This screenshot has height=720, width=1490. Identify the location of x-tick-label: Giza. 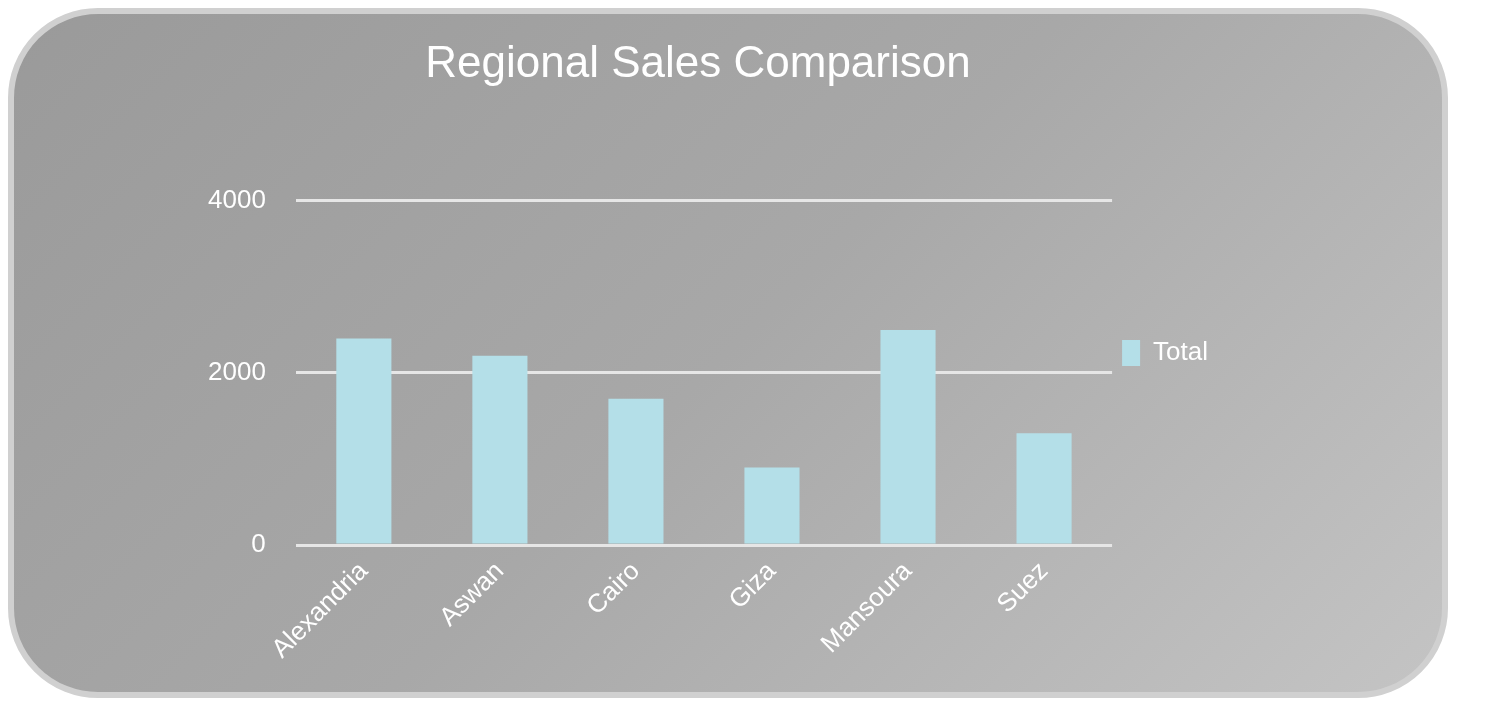
(752, 584).